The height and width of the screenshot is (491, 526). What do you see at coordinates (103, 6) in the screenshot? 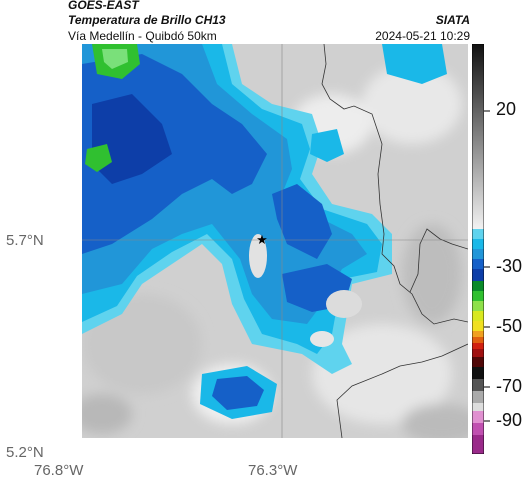
I see `satellite-name: GOES-EAST` at bounding box center [103, 6].